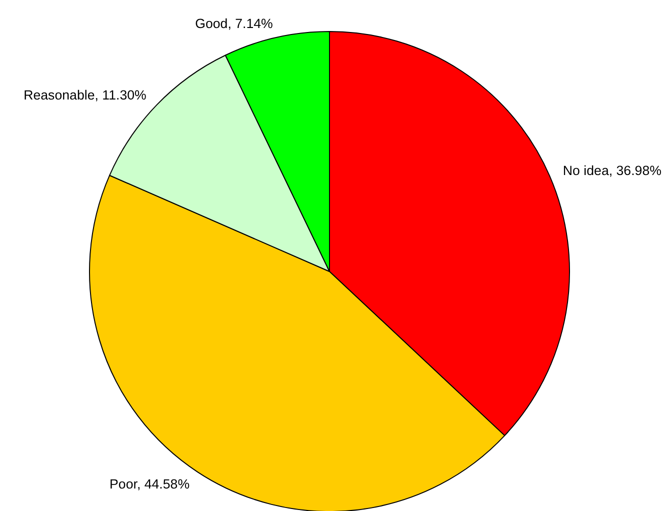 The width and height of the screenshot is (665, 511). Describe the element at coordinates (150, 484) in the screenshot. I see `slice-label: Poor, 44.58%` at that location.